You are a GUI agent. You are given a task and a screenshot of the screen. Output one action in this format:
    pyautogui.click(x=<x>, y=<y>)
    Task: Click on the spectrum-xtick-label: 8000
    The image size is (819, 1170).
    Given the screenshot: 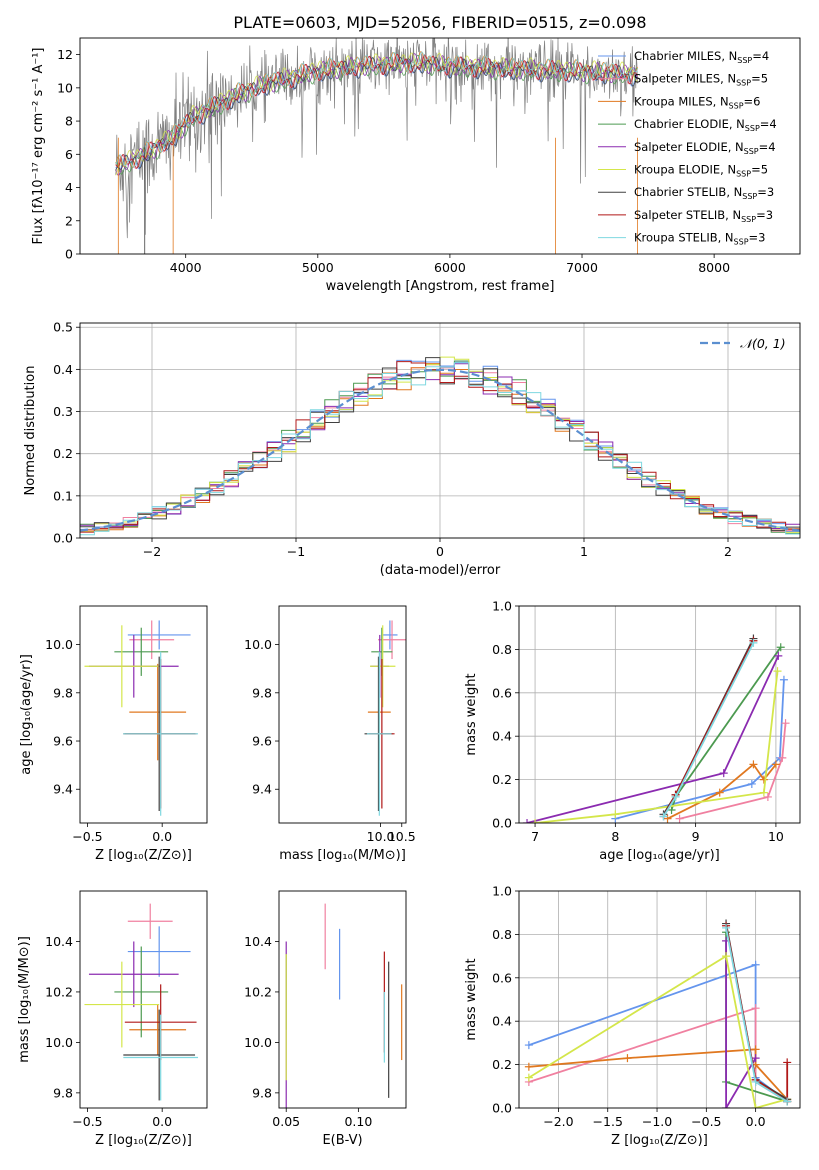 What is the action you would take?
    pyautogui.click(x=714, y=267)
    